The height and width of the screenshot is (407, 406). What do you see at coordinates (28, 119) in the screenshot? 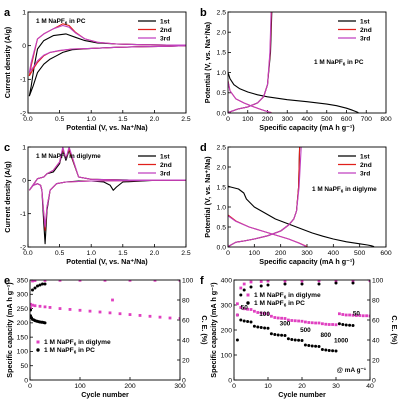
I see `x-tick-label: 0.0` at bounding box center [28, 119].